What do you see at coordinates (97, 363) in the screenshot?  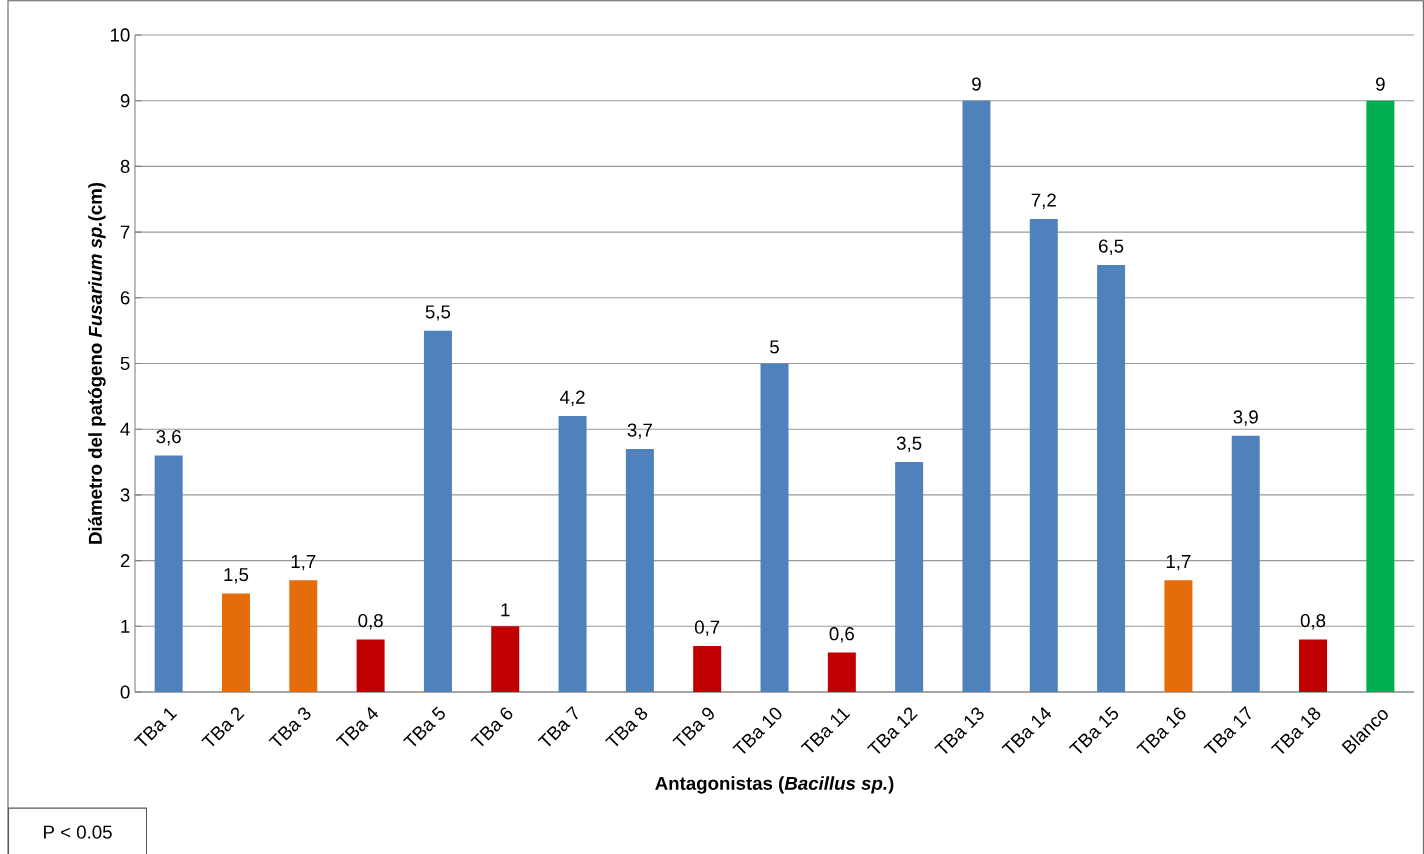 I see `y-axis-title: Diámetro del patógeno Fusarium sp.(cm)` at bounding box center [97, 363].